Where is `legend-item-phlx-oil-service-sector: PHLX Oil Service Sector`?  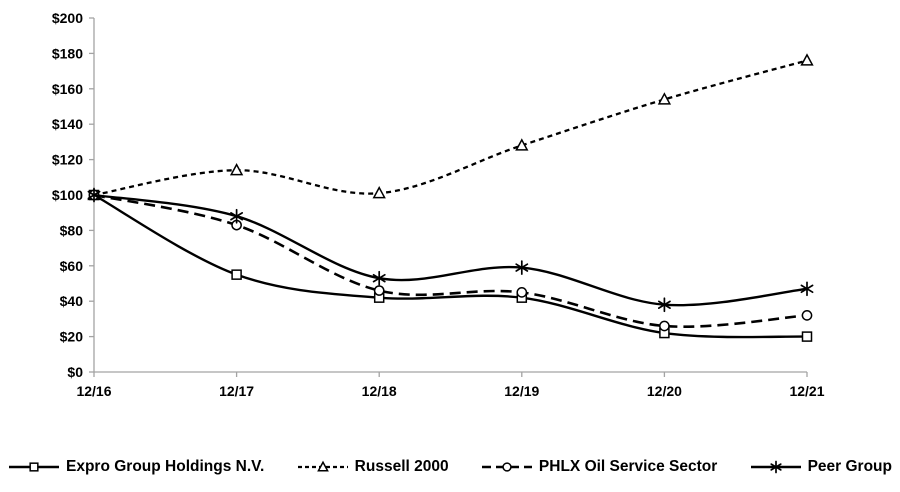 legend-item-phlx-oil-service-sector: PHLX Oil Service Sector is located at coordinates (599, 467).